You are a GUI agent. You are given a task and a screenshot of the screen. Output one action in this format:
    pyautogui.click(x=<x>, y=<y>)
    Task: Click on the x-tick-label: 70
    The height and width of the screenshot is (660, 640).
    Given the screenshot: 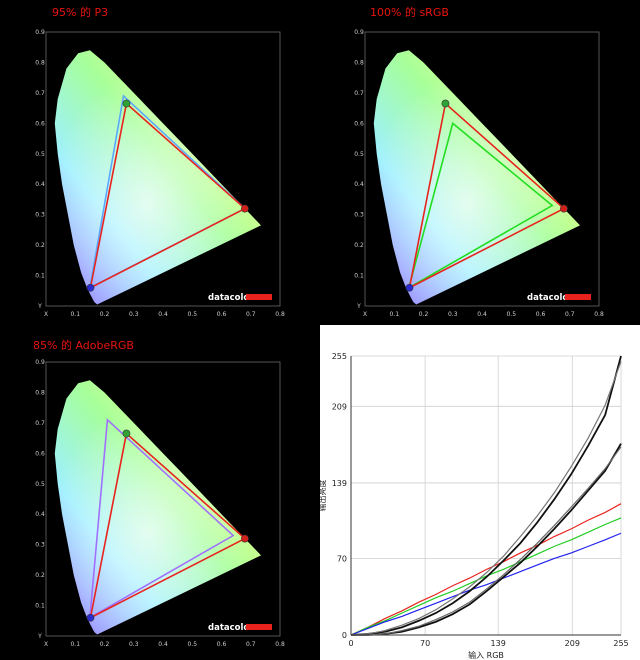 What is the action you would take?
    pyautogui.click(x=425, y=643)
    